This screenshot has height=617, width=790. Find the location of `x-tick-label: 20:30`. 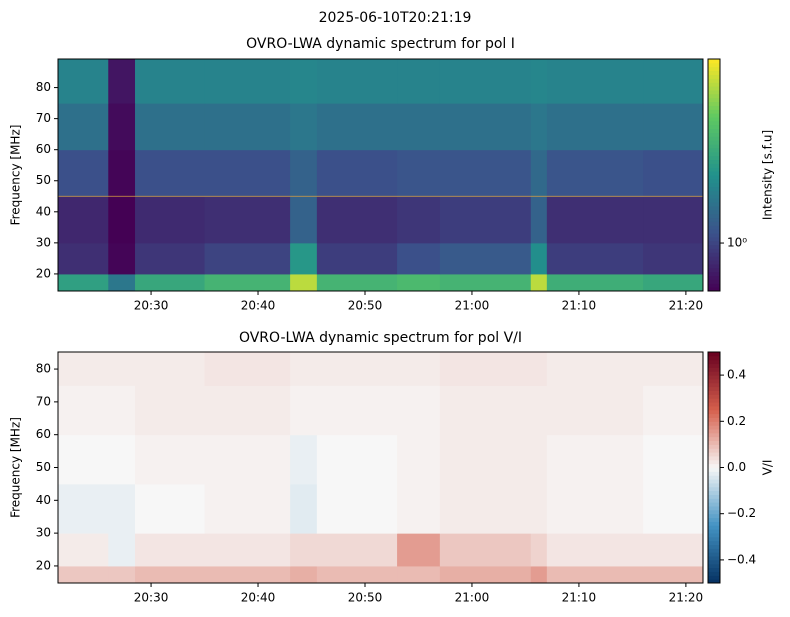

x-tick-label: 20:30 is located at coordinates (151, 598).